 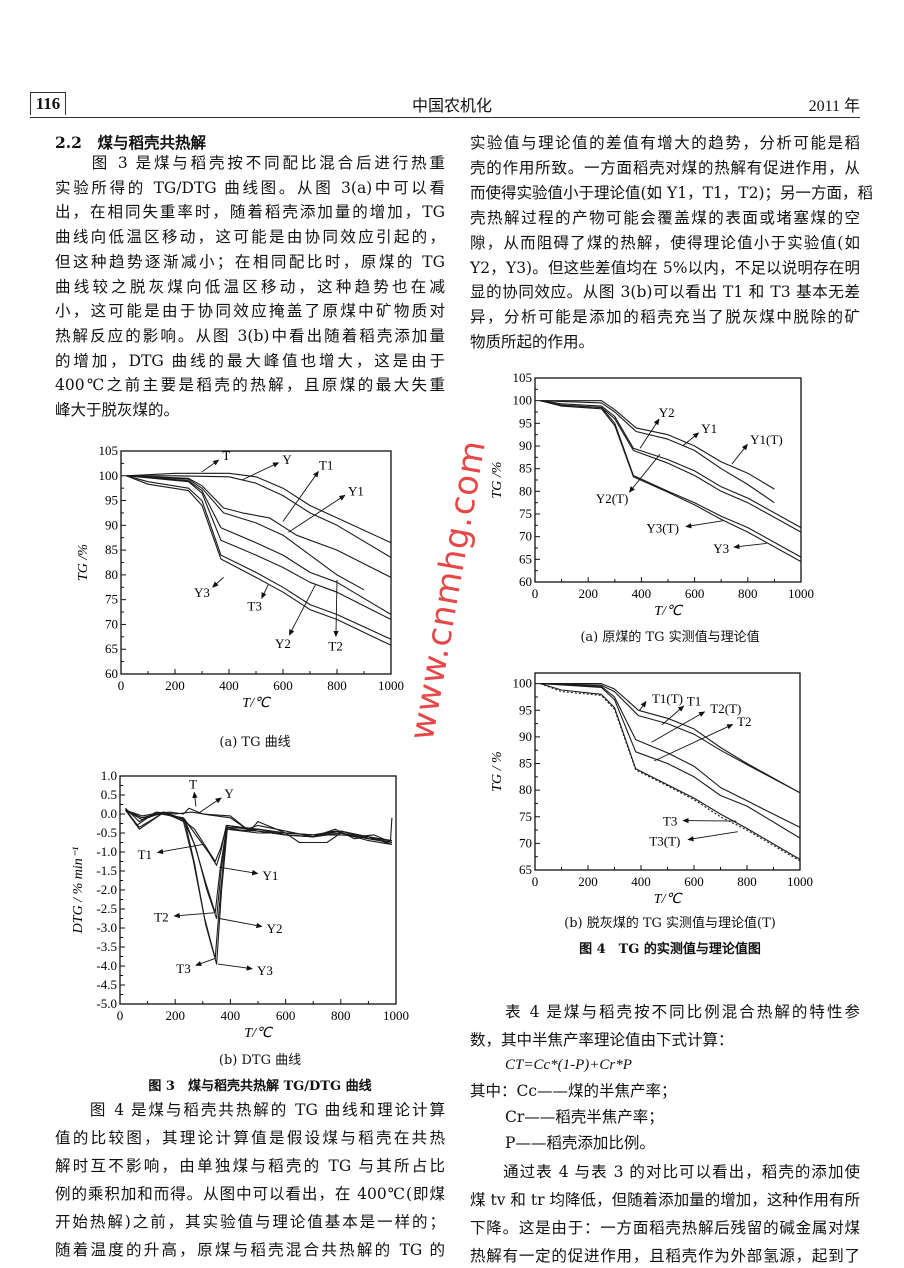 I want to click on annotation-label: Y2(T), so click(x=612, y=498).